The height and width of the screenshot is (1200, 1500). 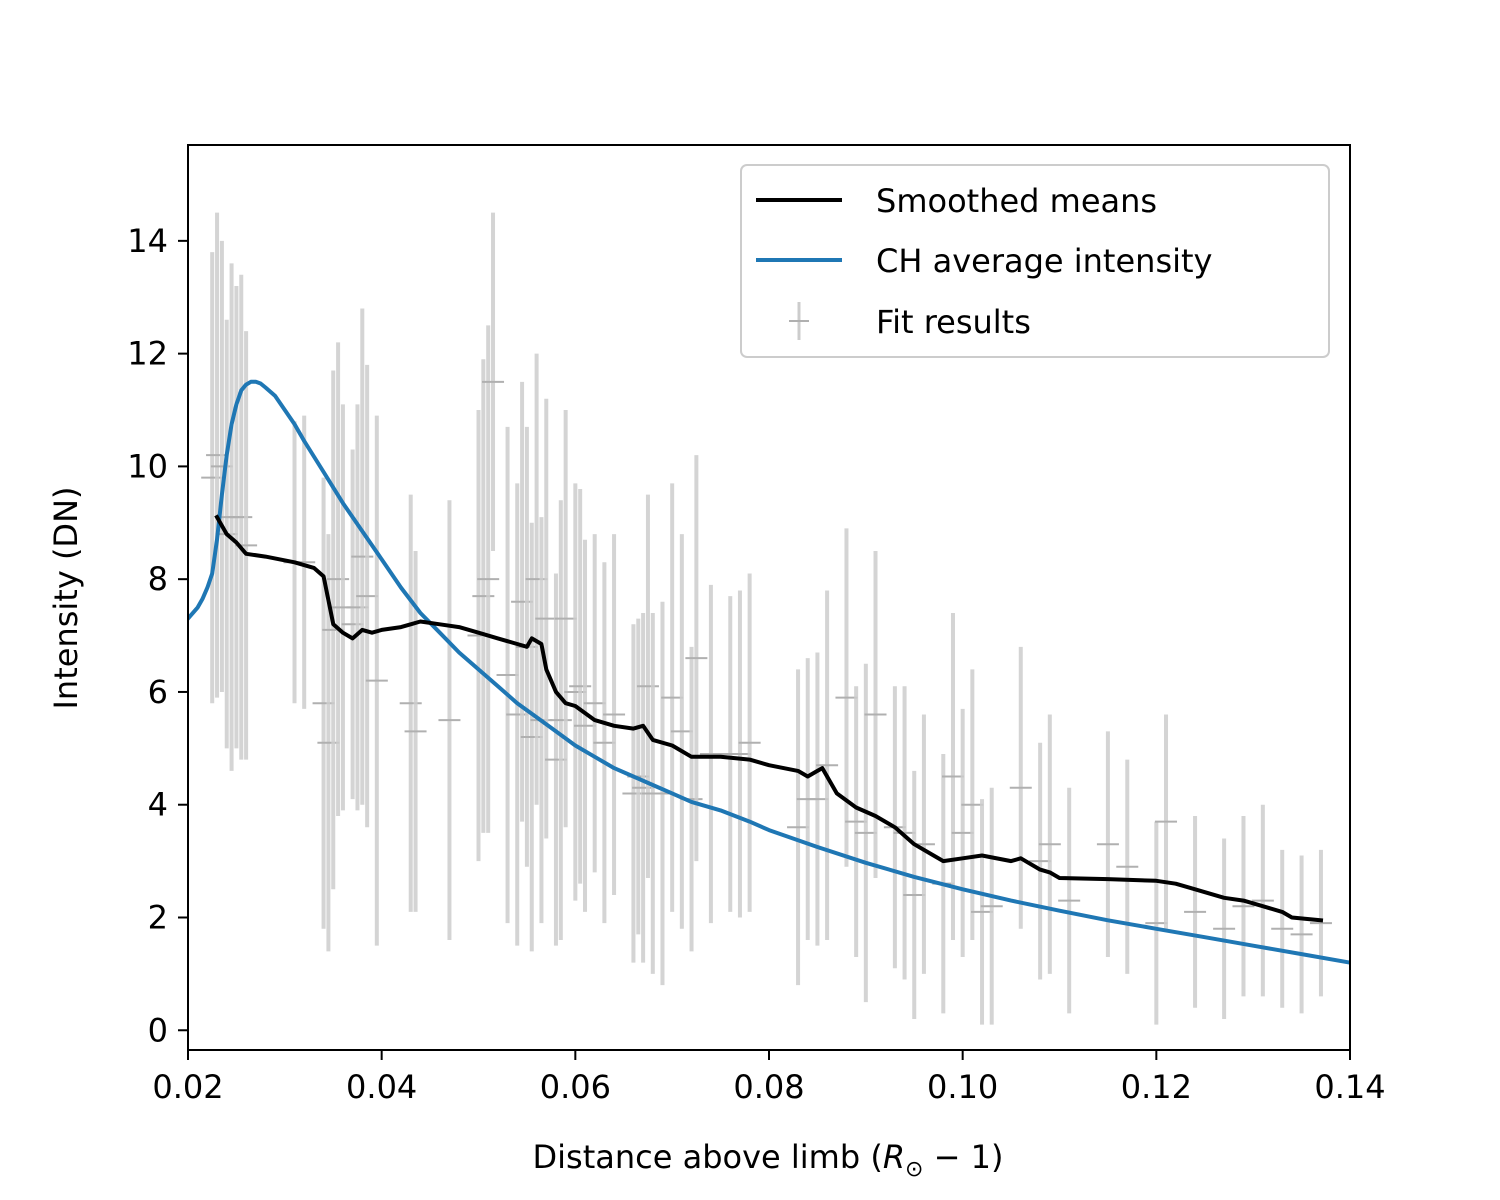 I want to click on legend-label-ch-average-intensity: CH average intensity, so click(x=1044, y=261).